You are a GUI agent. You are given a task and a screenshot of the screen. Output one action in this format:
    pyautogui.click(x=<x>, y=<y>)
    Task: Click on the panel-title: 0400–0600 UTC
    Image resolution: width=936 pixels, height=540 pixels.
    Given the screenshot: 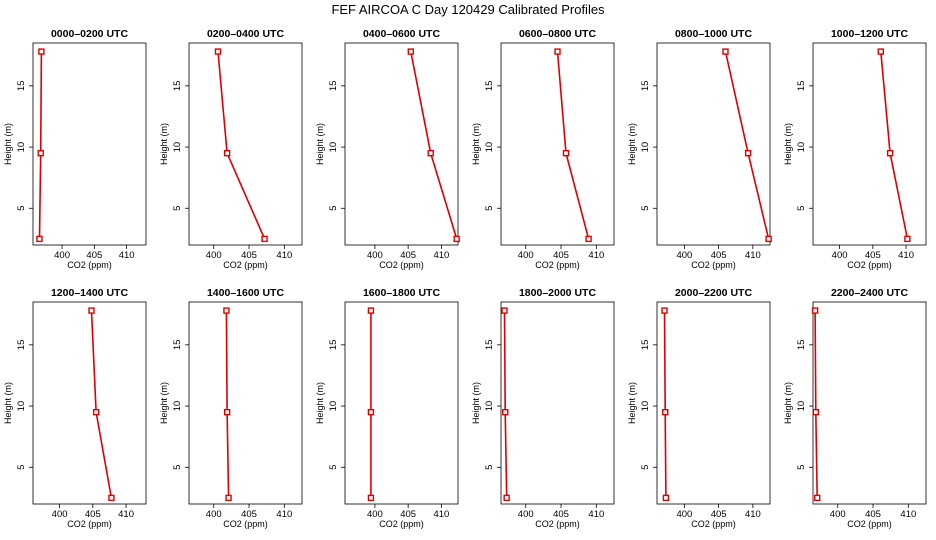 What is the action you would take?
    pyautogui.click(x=401, y=34)
    